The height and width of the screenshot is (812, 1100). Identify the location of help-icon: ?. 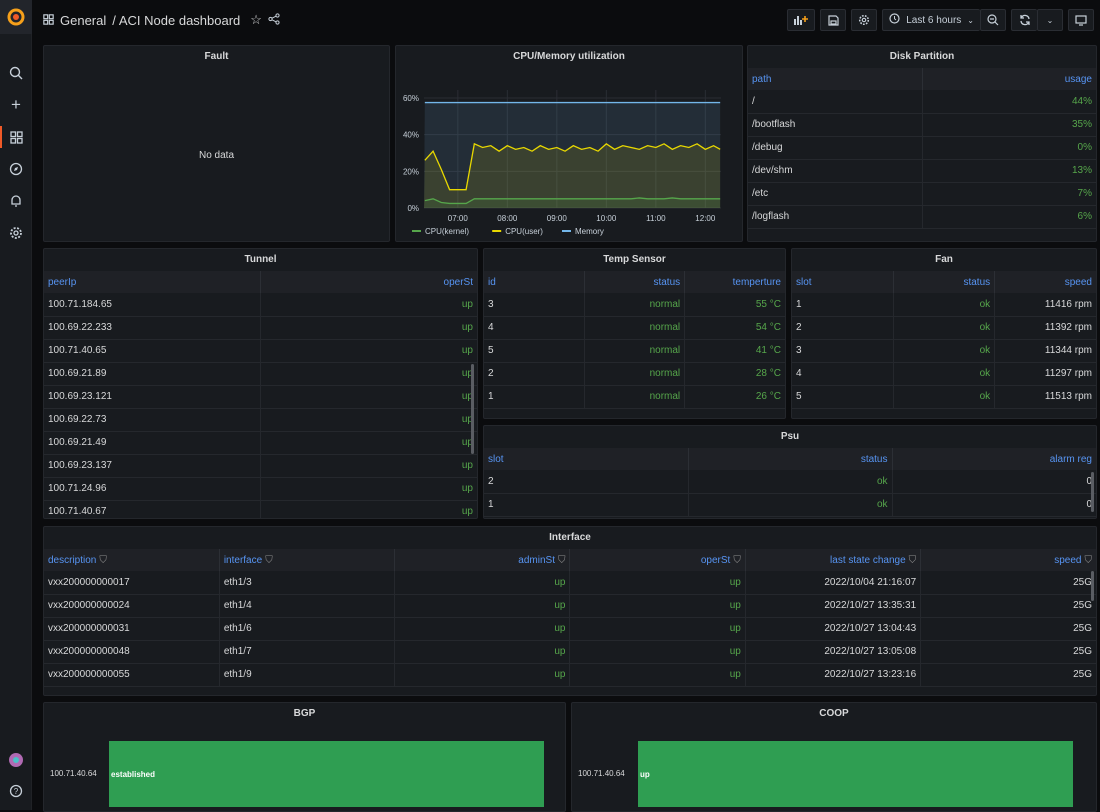
(16, 791).